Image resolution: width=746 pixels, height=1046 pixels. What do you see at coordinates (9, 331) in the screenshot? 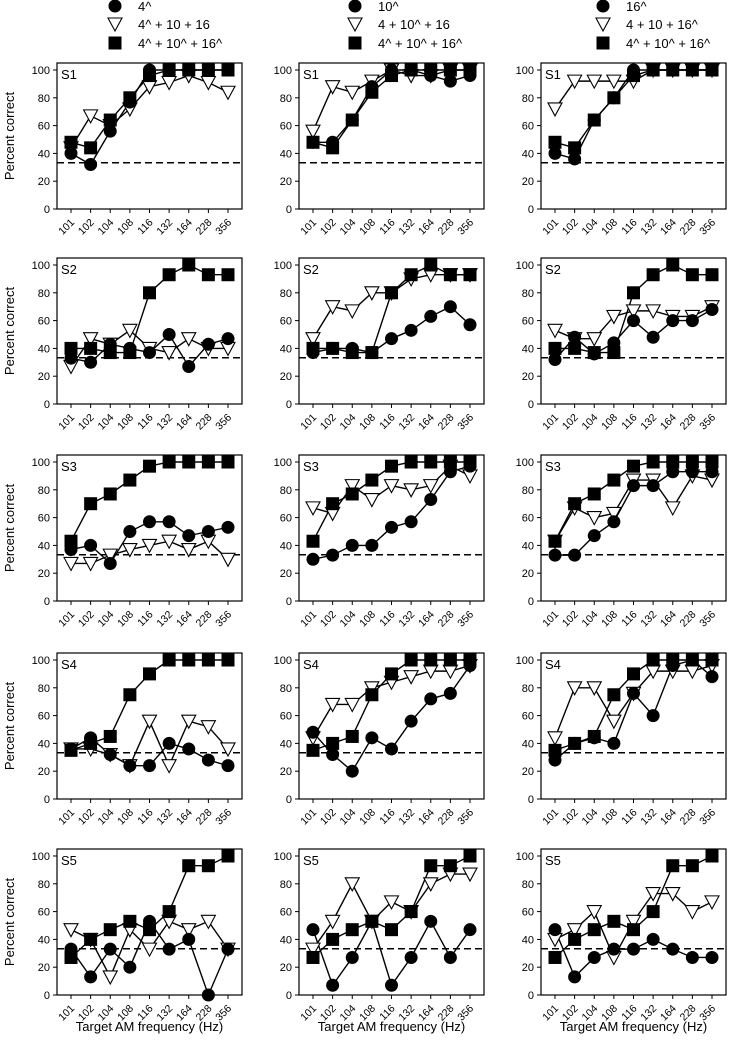
I see `y-axis-title-row-2: Percent correct` at bounding box center [9, 331].